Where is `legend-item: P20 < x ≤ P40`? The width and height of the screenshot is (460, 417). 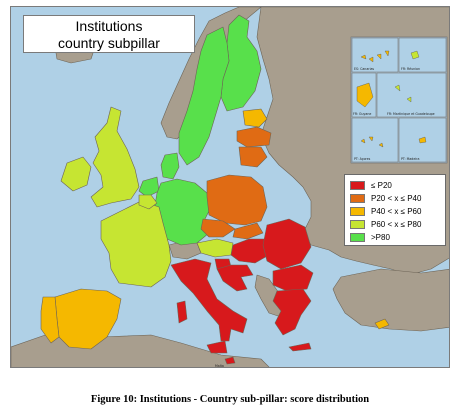
legend-item: P20 < x ≤ P40 is located at coordinates (395, 198).